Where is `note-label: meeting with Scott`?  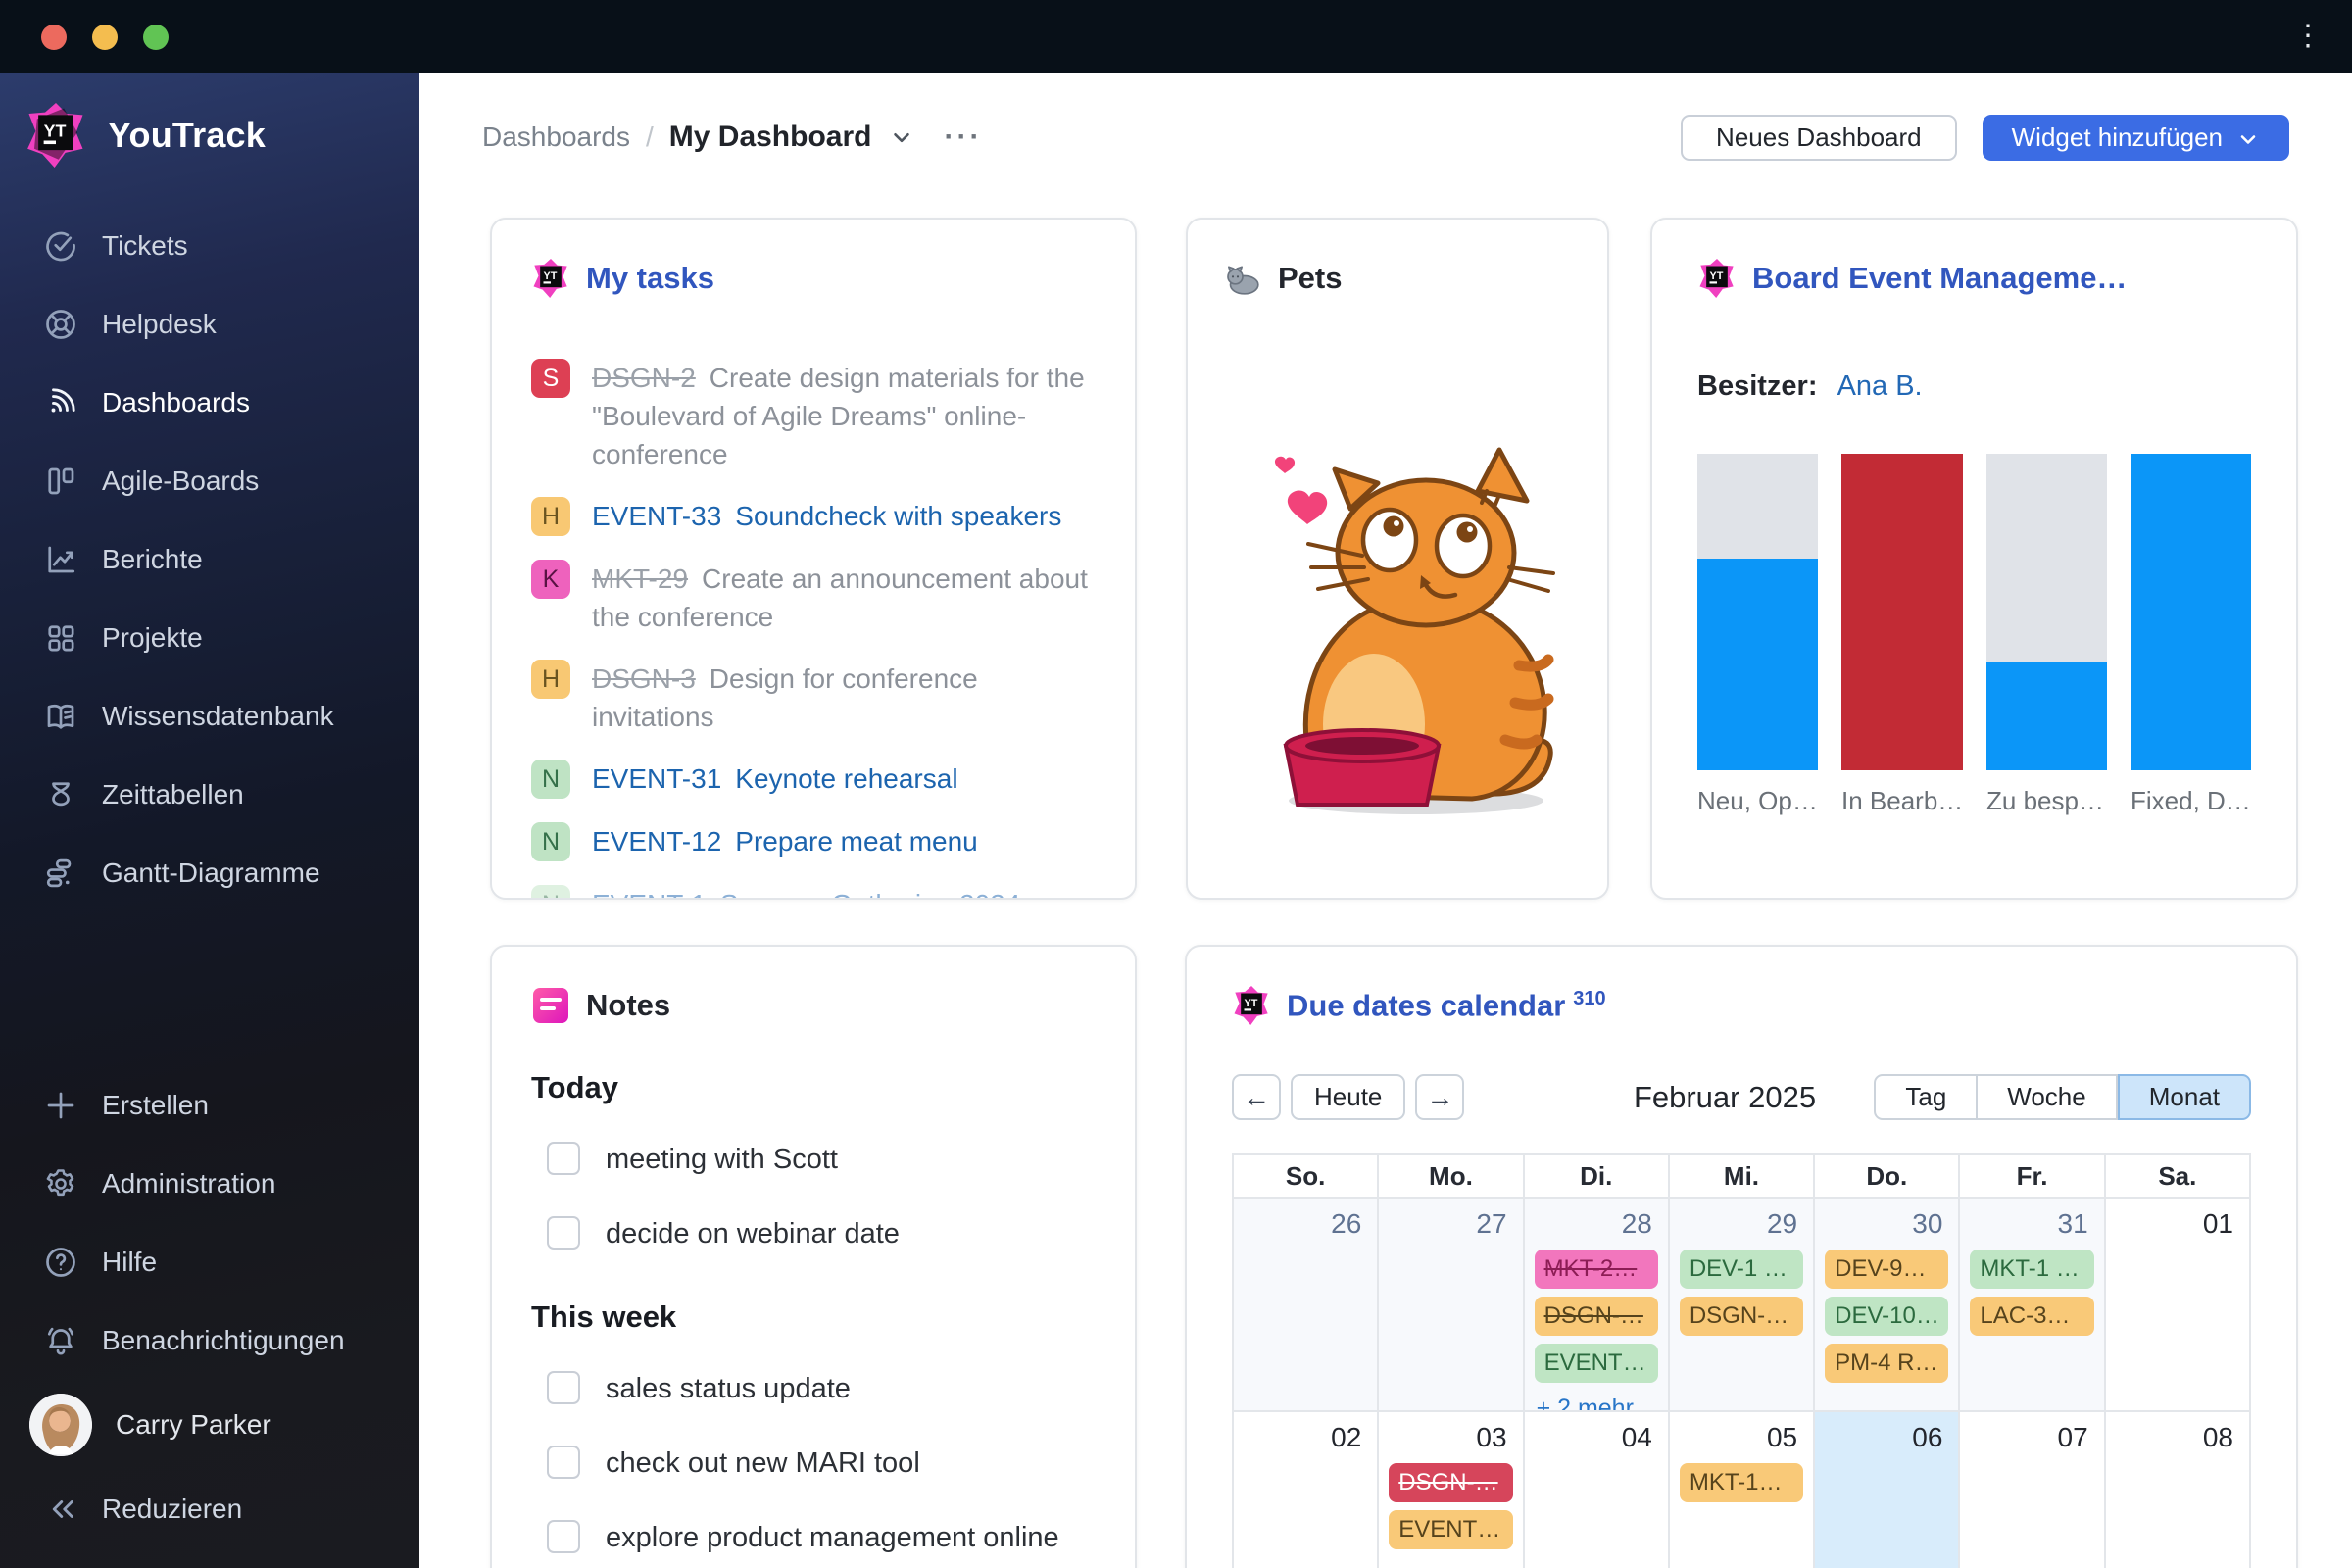
note-label: meeting with Scott is located at coordinates (722, 1159).